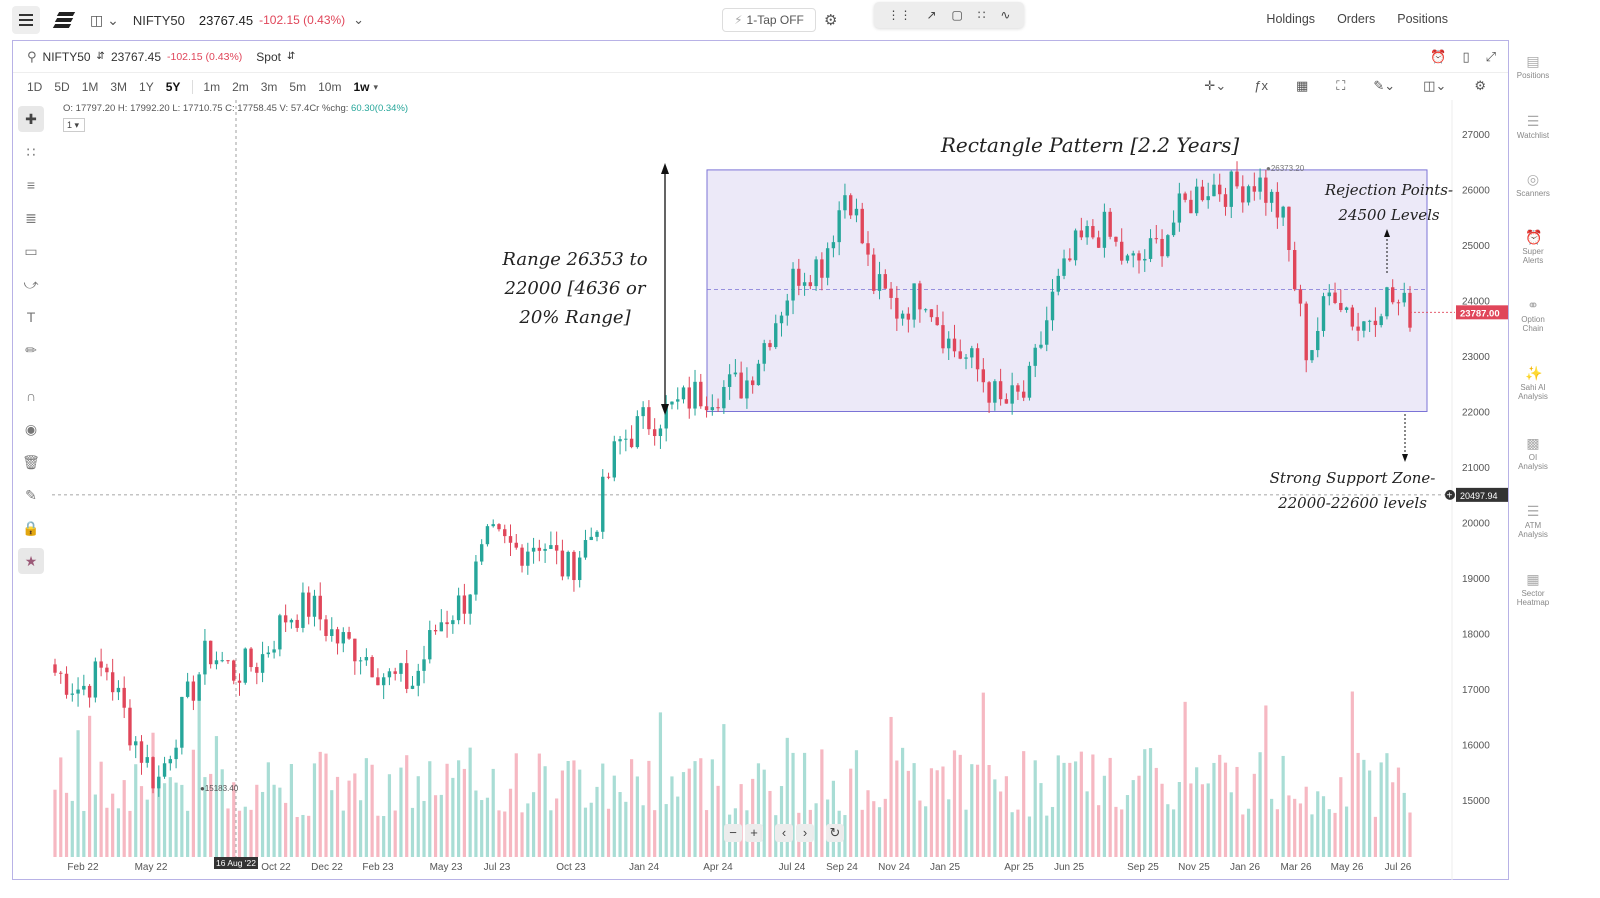 The width and height of the screenshot is (1600, 898). Describe the element at coordinates (31, 250) in the screenshot. I see `shape-tool-icon: ▭` at that location.